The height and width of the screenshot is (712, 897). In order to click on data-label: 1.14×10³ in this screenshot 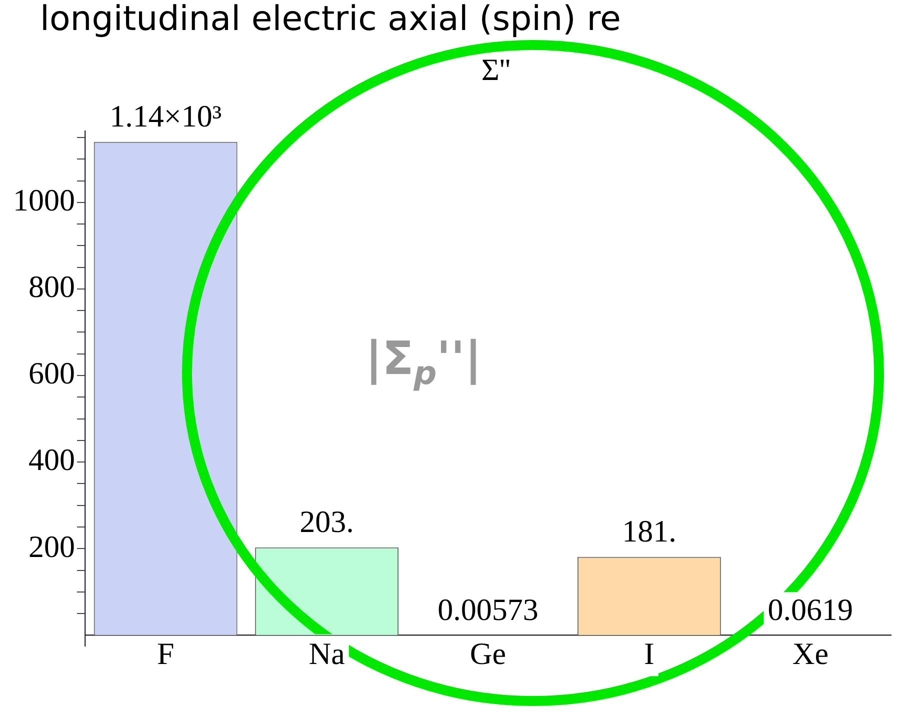, I will do `click(166, 116)`.